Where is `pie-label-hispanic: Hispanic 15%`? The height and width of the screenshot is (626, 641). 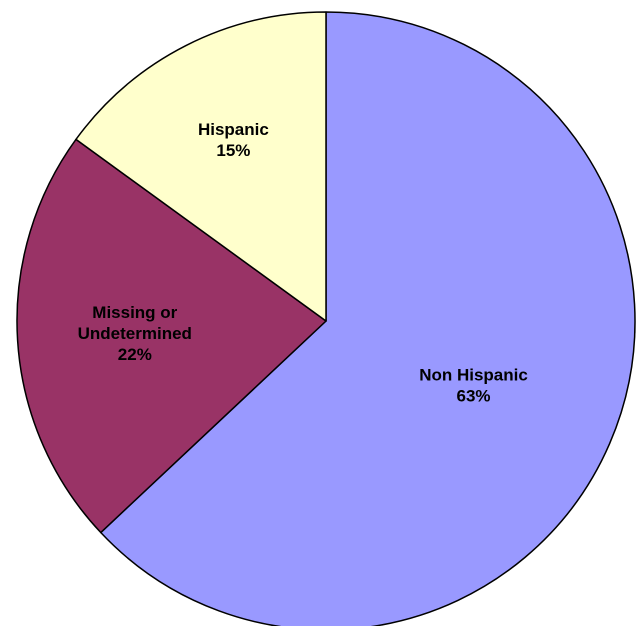 pie-label-hispanic: Hispanic 15% is located at coordinates (233, 140).